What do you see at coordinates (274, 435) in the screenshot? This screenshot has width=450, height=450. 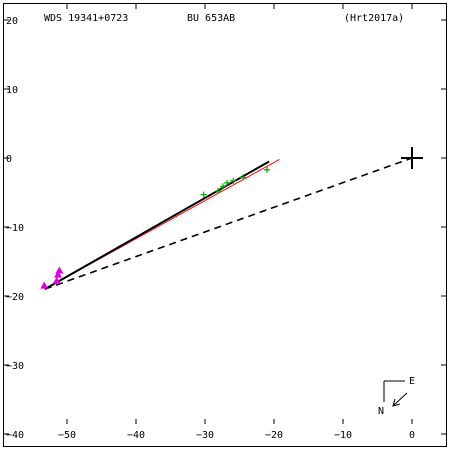 I see `x-tick-label: −20` at bounding box center [274, 435].